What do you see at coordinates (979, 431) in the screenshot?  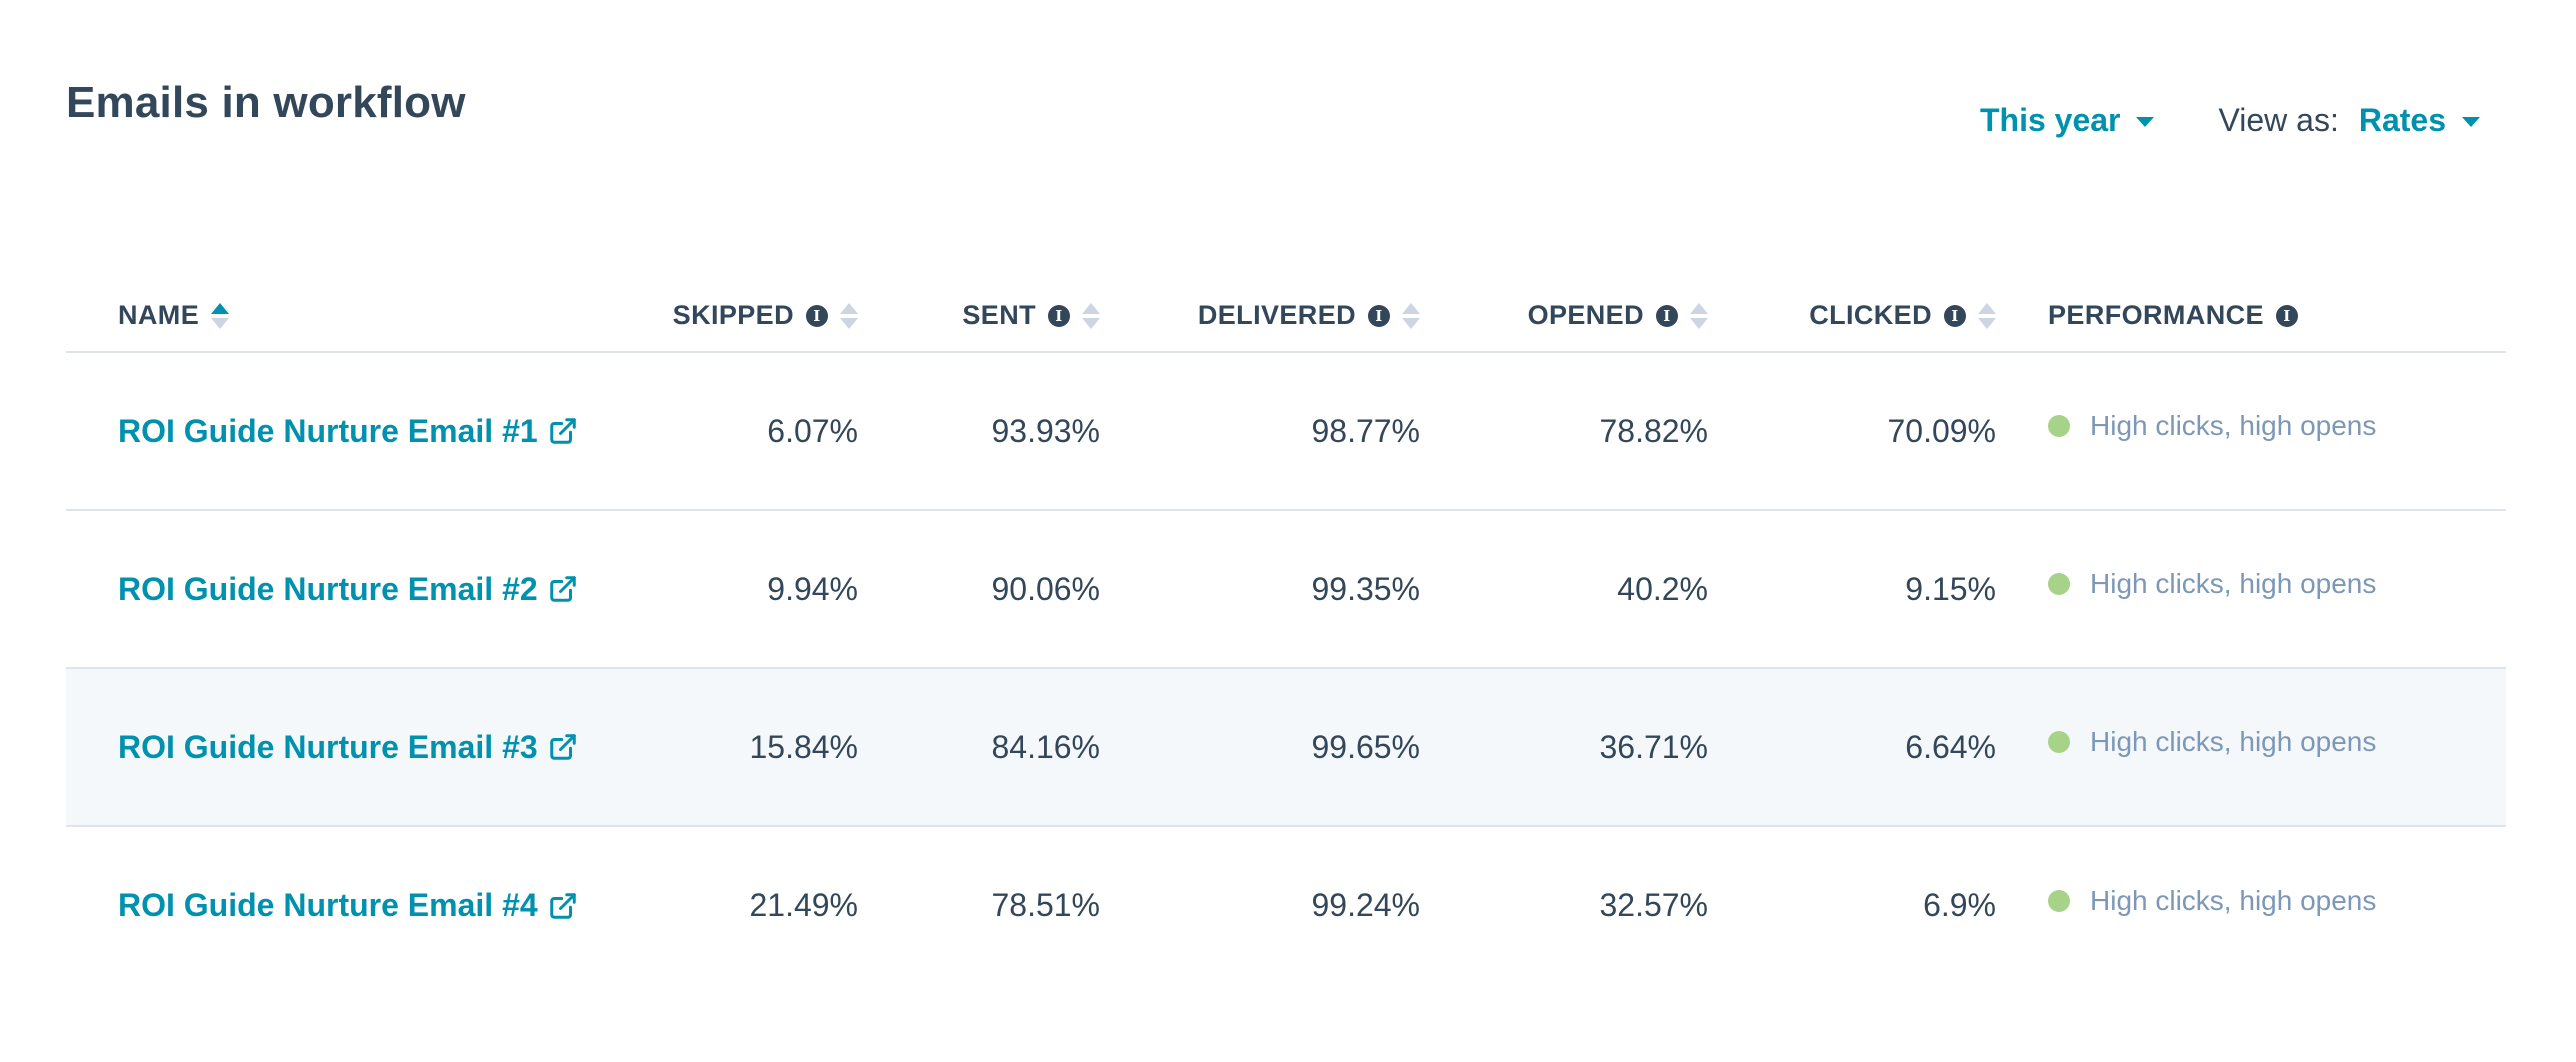 I see `sent-cell: 93.93%` at bounding box center [979, 431].